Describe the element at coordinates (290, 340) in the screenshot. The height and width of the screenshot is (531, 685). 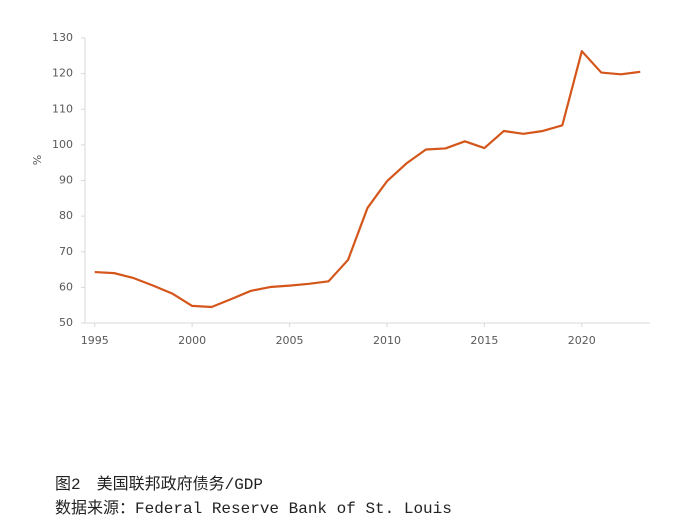
I see `x-tick-label: 2005` at that location.